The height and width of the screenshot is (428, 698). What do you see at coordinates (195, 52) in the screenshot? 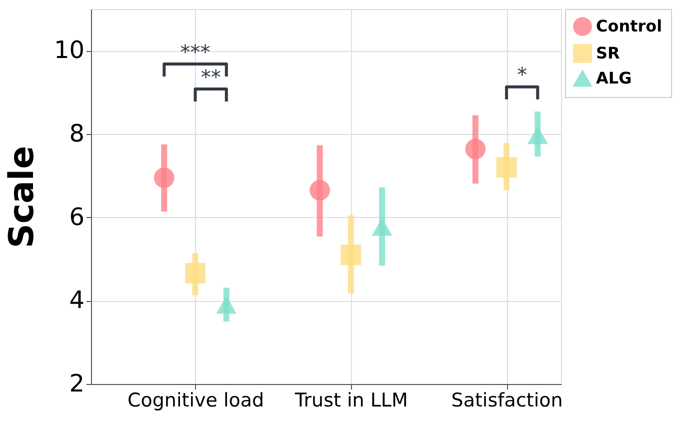
I see `annotation: ***` at bounding box center [195, 52].